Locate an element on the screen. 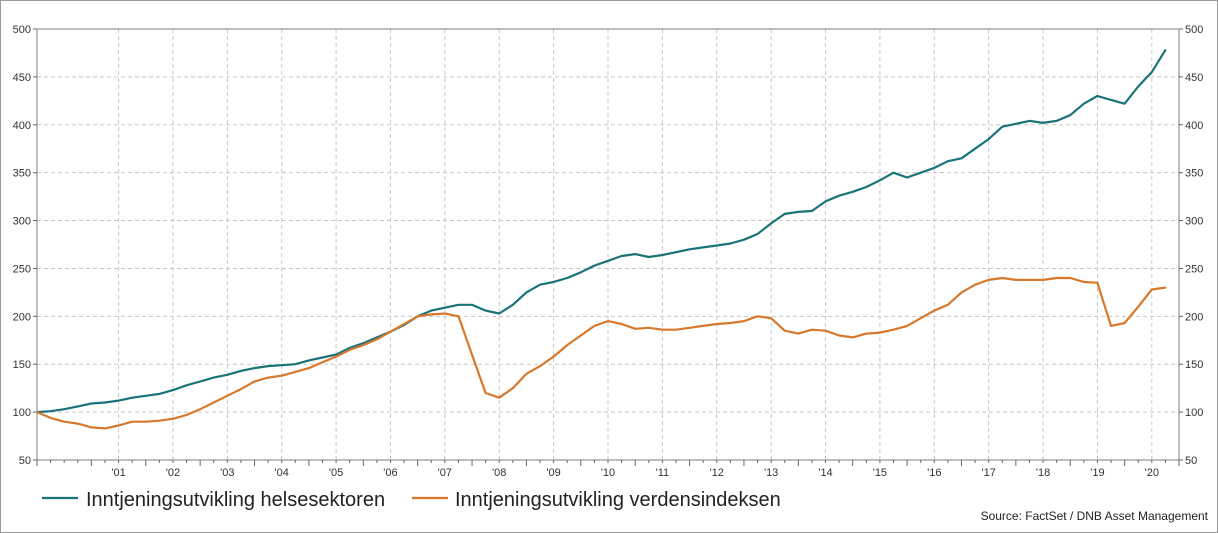 The image size is (1218, 533). x-tick-label: '19 is located at coordinates (1097, 473).